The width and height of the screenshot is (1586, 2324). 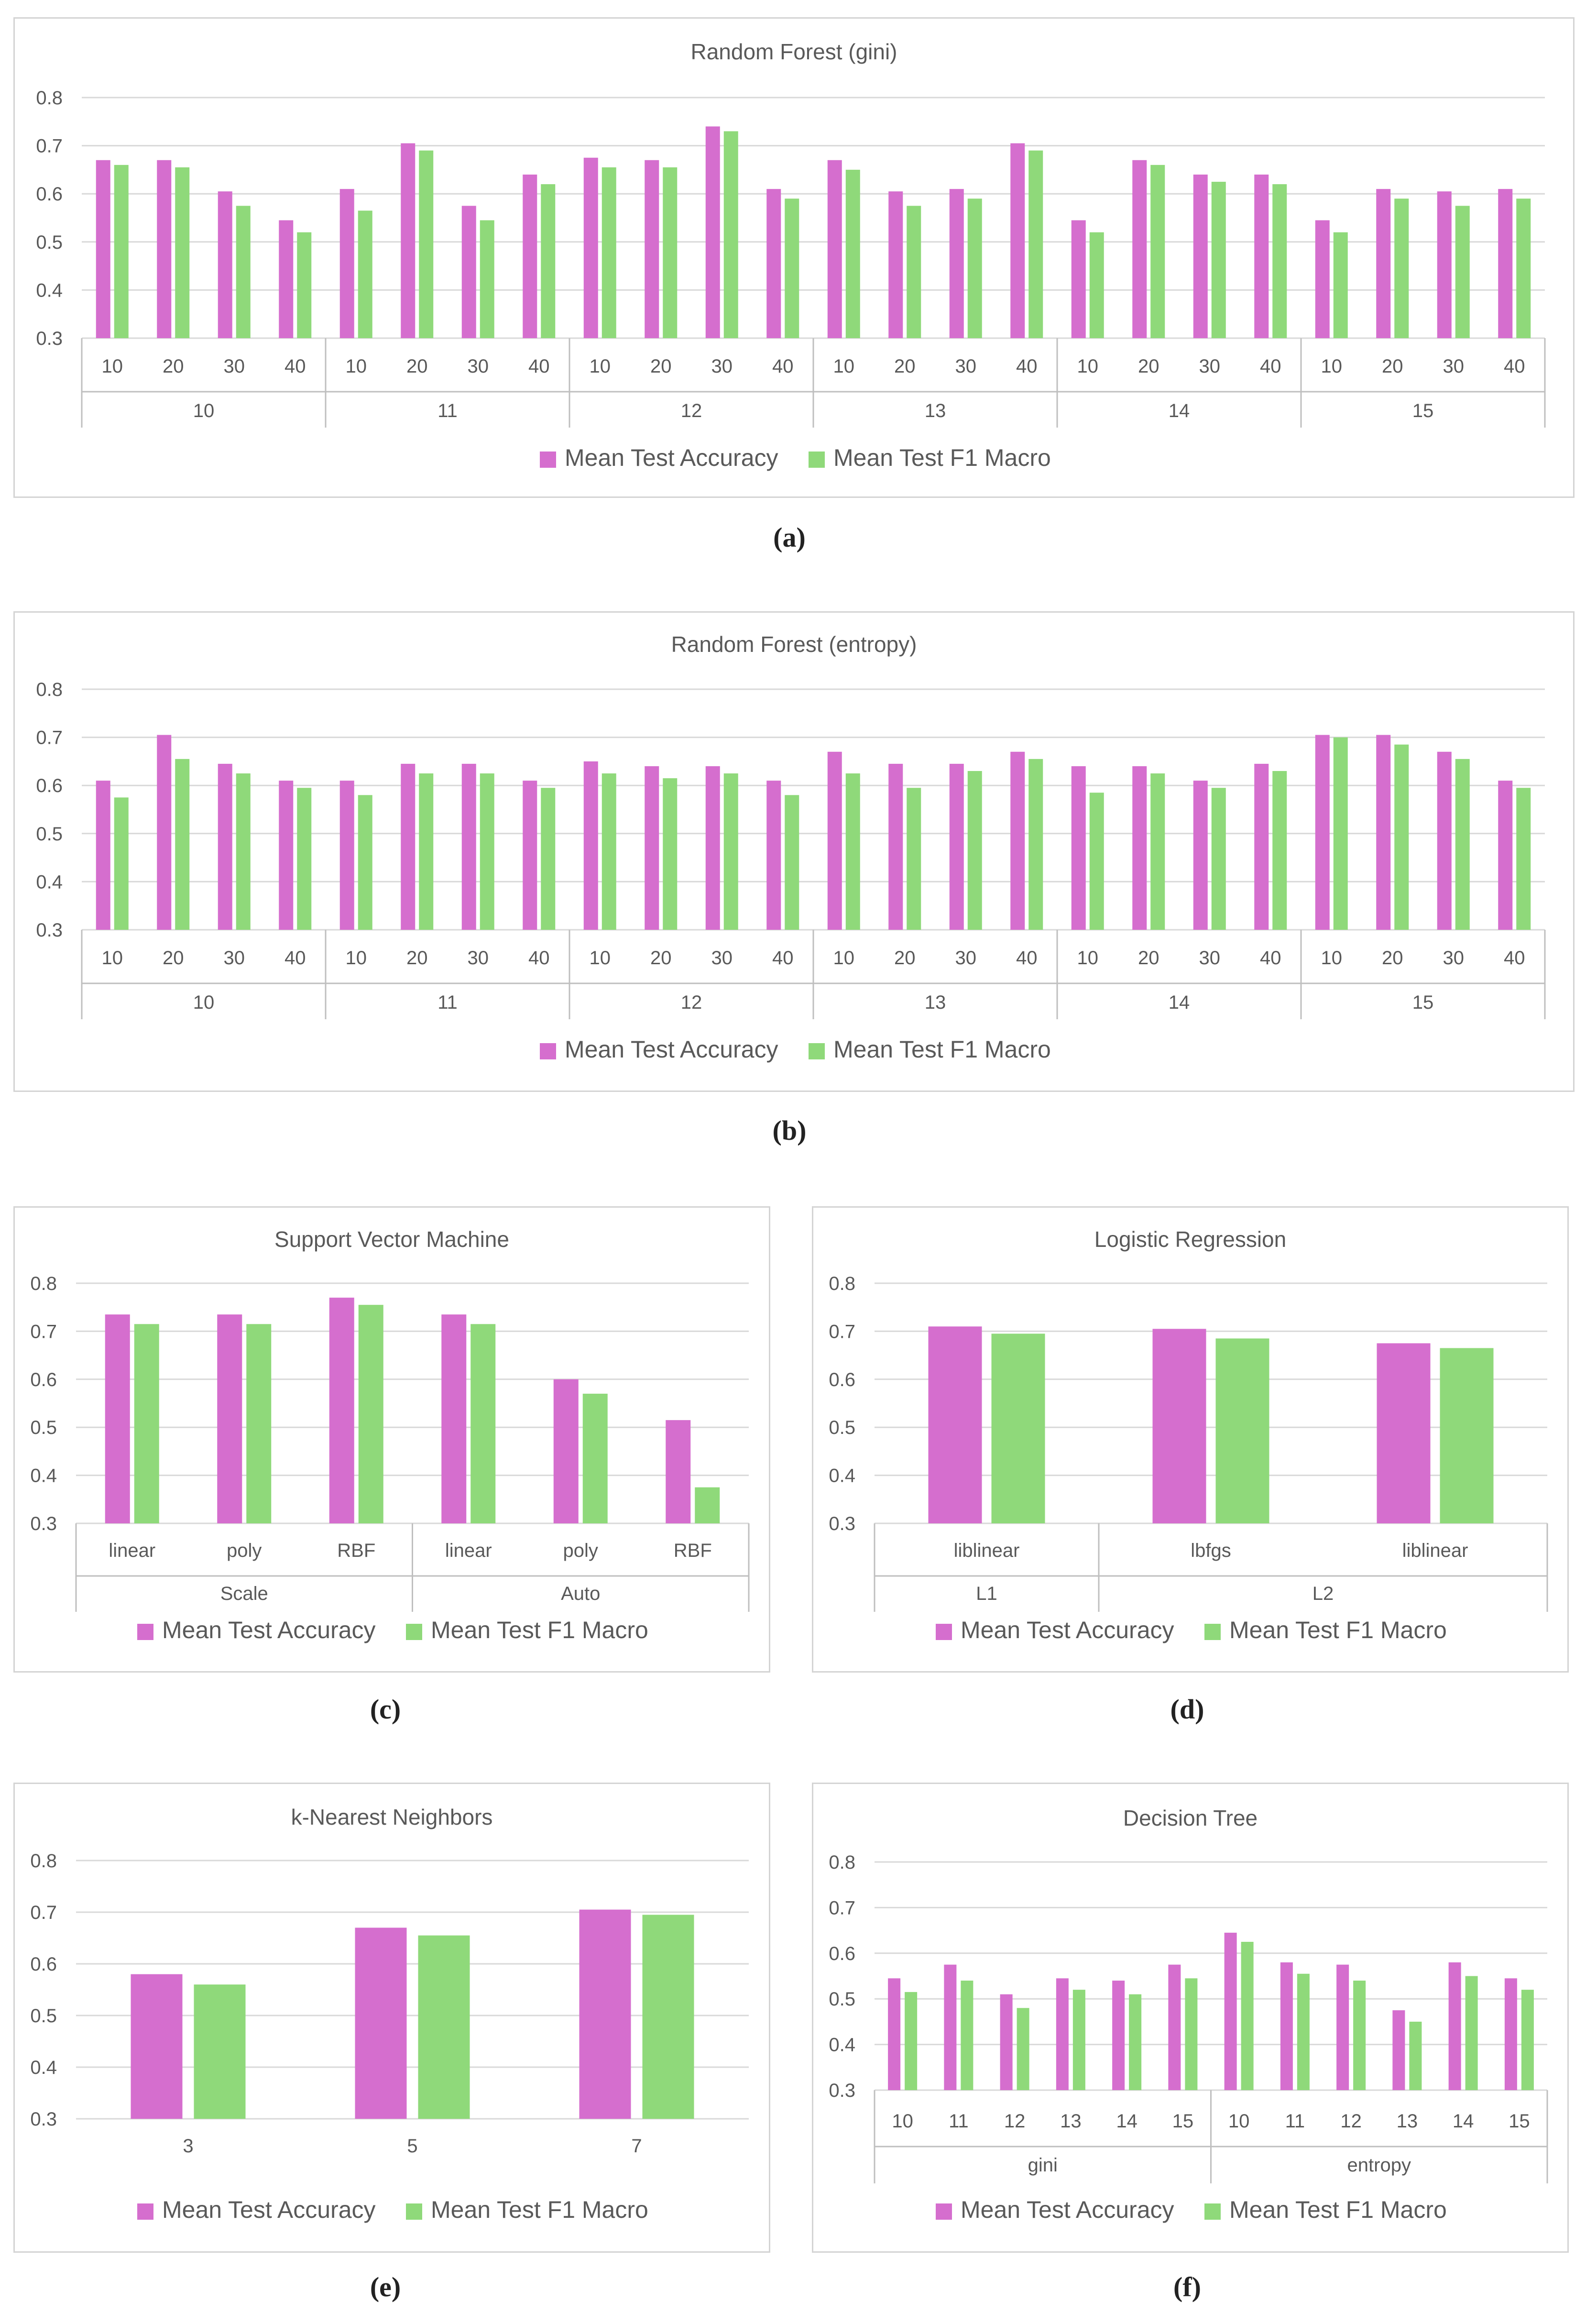 What do you see at coordinates (49, 738) in the screenshot?
I see `y-tick-label: 0.7` at bounding box center [49, 738].